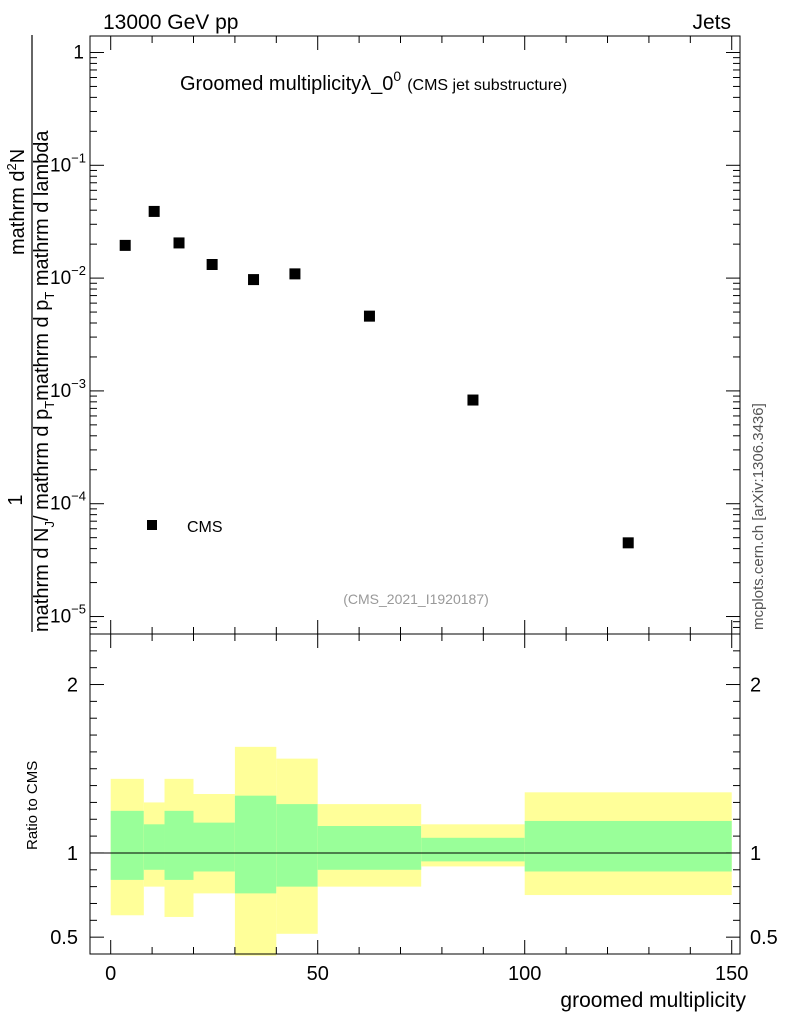 The height and width of the screenshot is (1024, 786). I want to click on ylabel-numerator-sup: 2, so click(11, 166).